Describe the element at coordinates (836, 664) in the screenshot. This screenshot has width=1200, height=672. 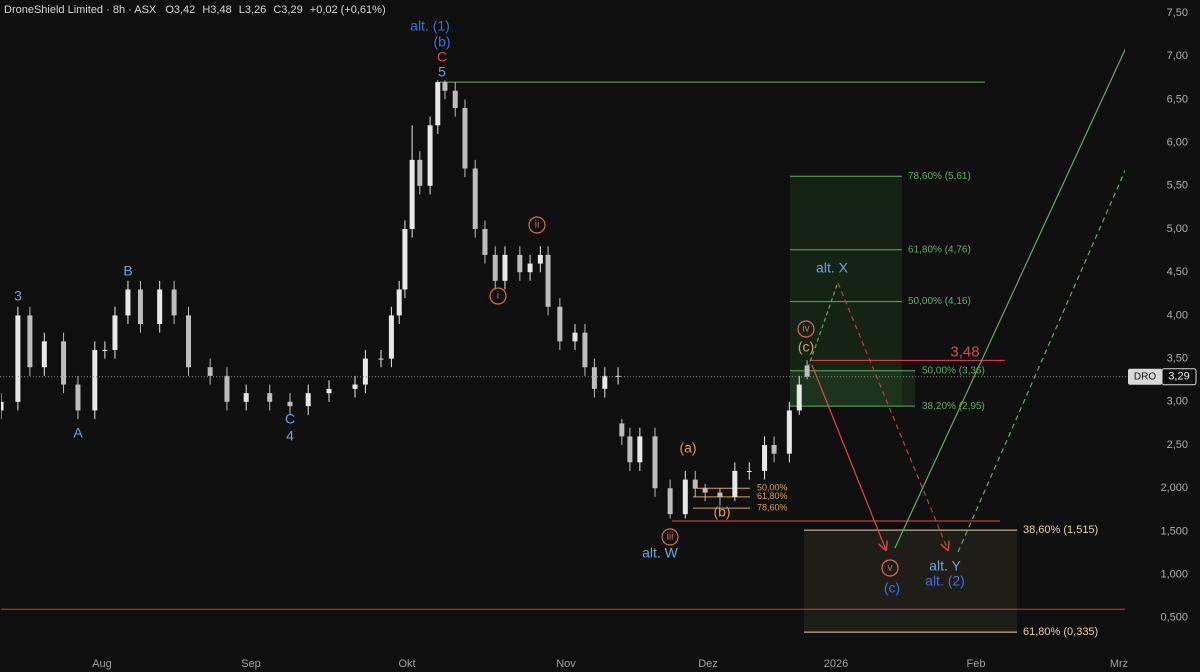
I see `x-tick-label: 2026` at that location.